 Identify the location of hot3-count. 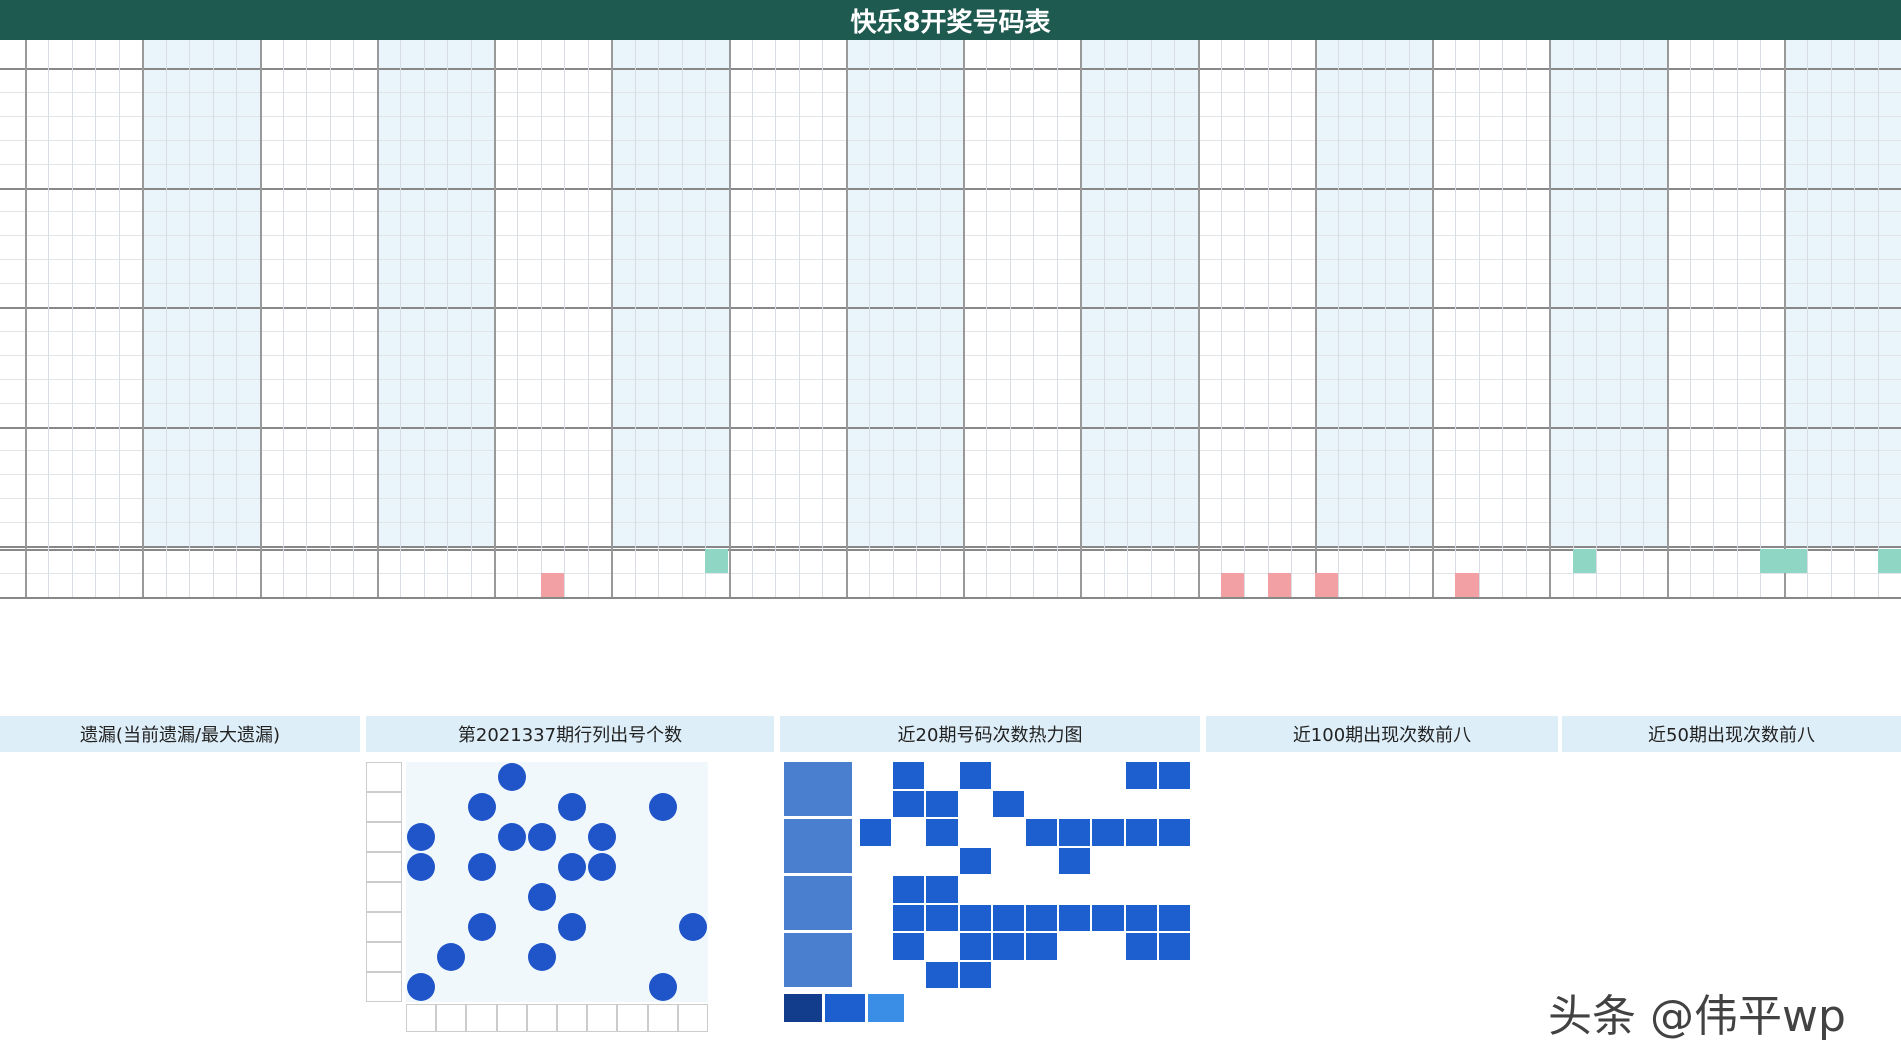
(1694, 935).